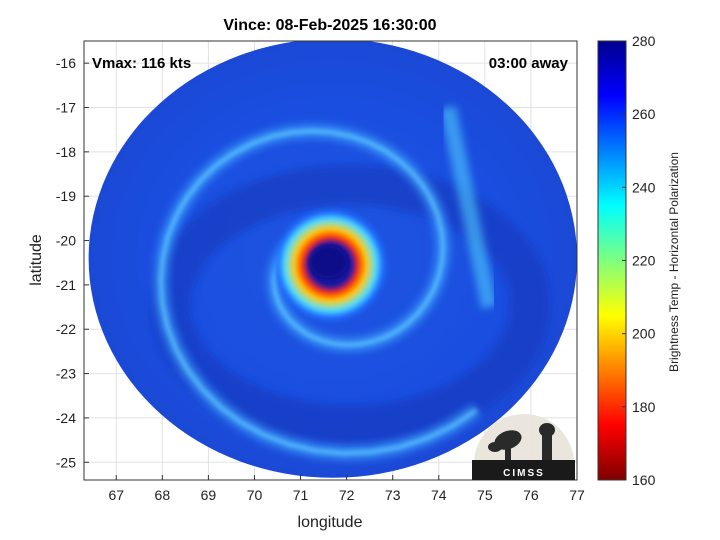  I want to click on colorbar-tick-label: 160, so click(644, 480).